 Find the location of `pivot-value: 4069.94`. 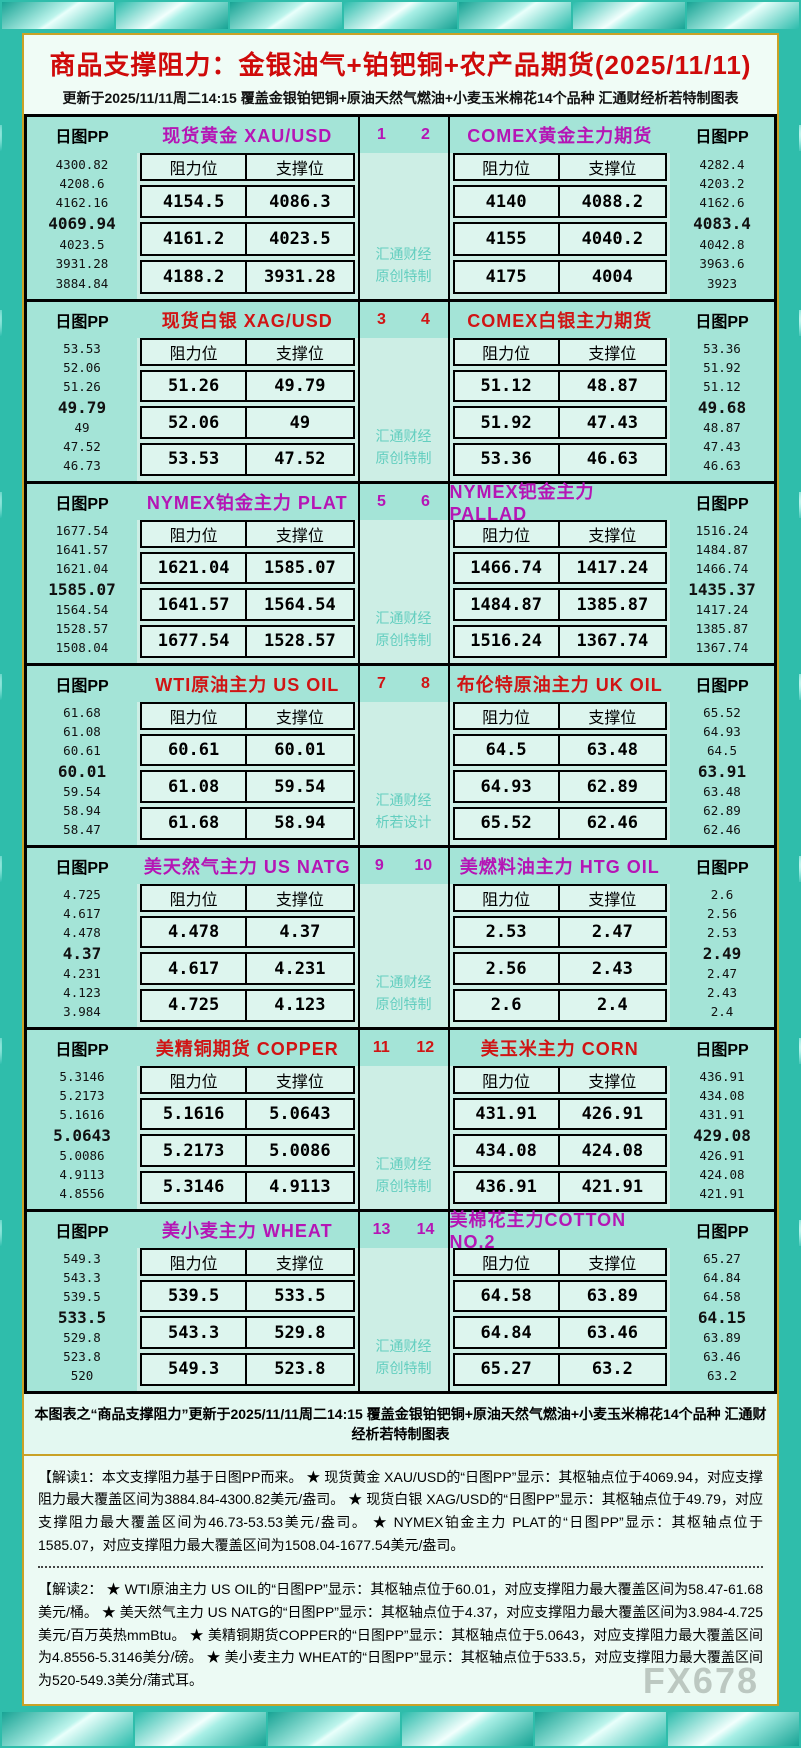

pivot-value: 4069.94 is located at coordinates (82, 224).